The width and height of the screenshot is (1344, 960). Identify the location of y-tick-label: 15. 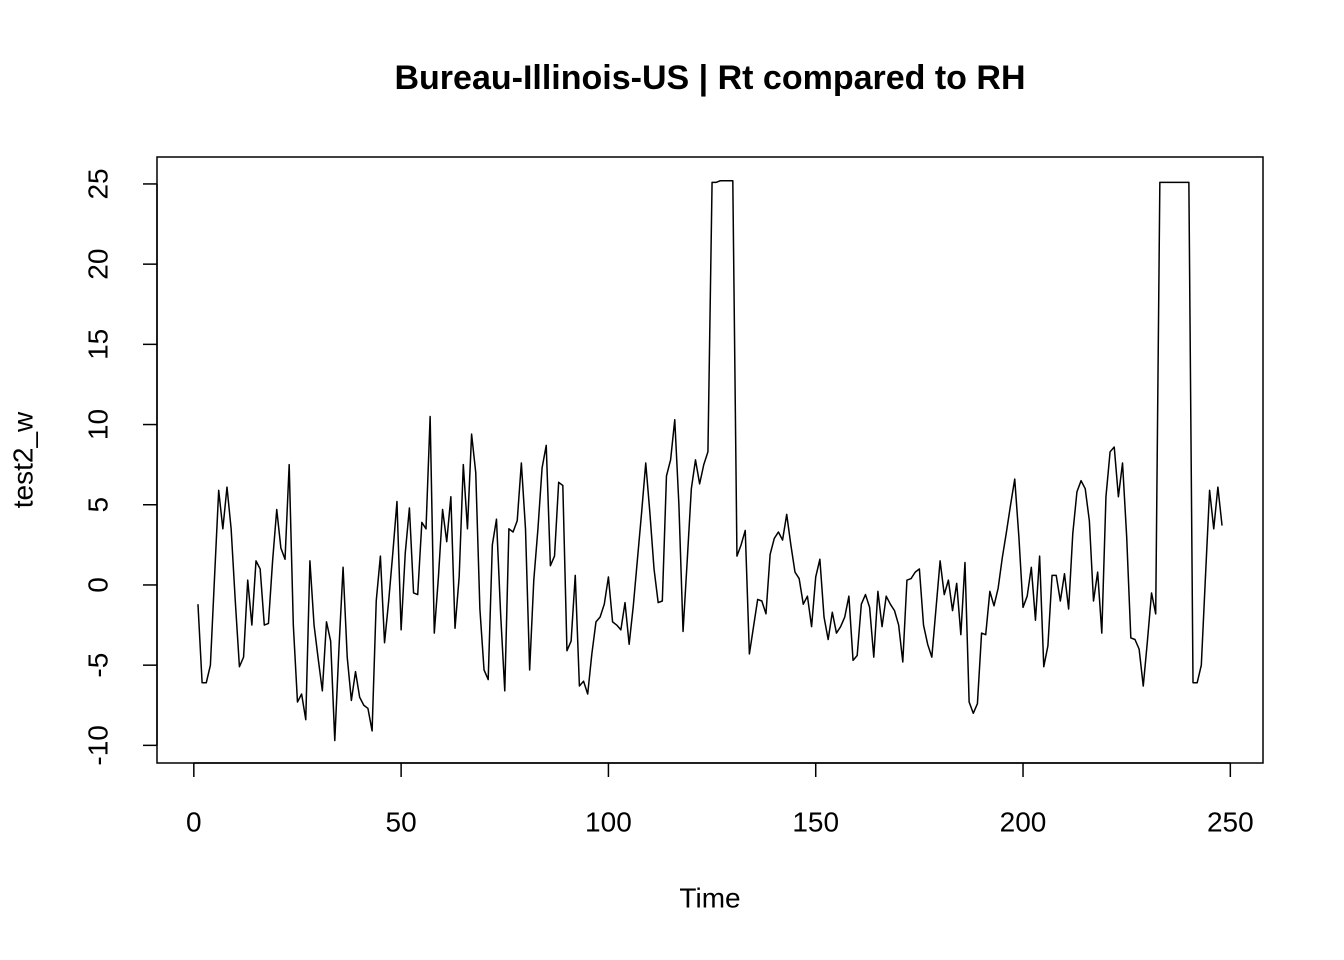
(97, 344).